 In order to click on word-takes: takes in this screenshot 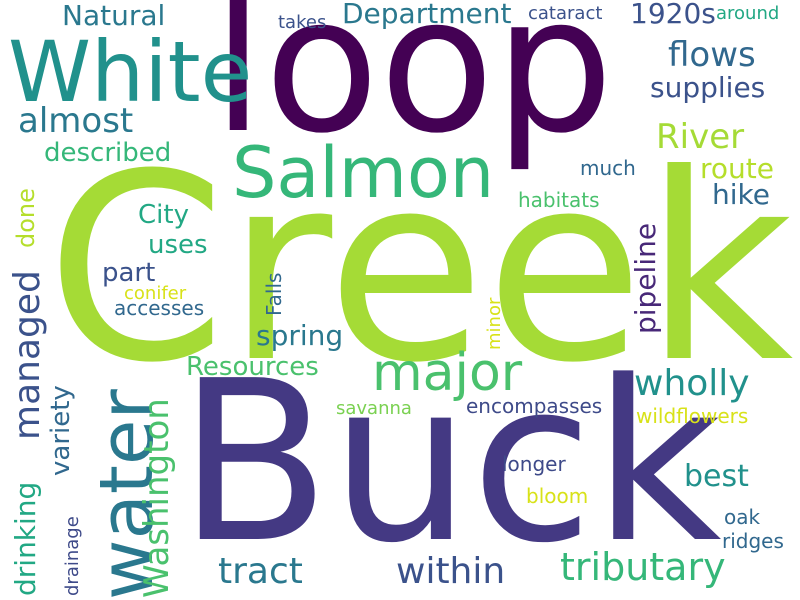, I will do `click(302, 22)`.